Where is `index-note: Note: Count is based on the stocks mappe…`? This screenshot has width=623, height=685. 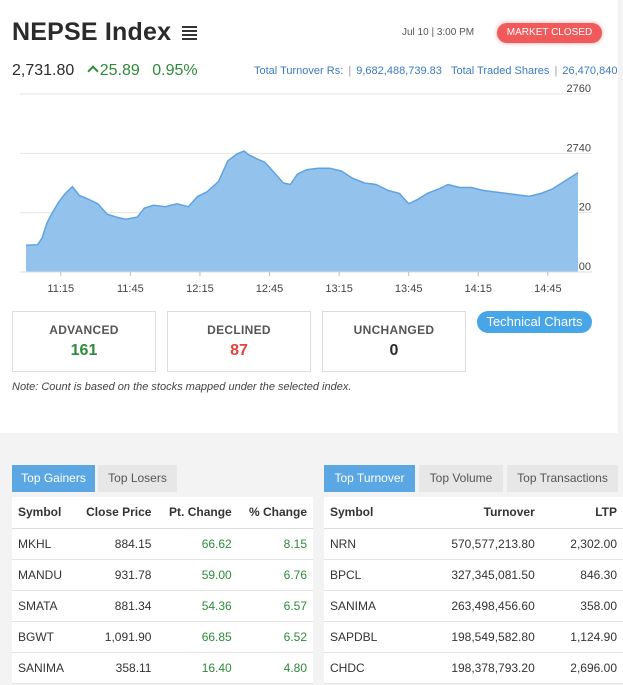 index-note: Note: Count is based on the stocks mappe… is located at coordinates (182, 387).